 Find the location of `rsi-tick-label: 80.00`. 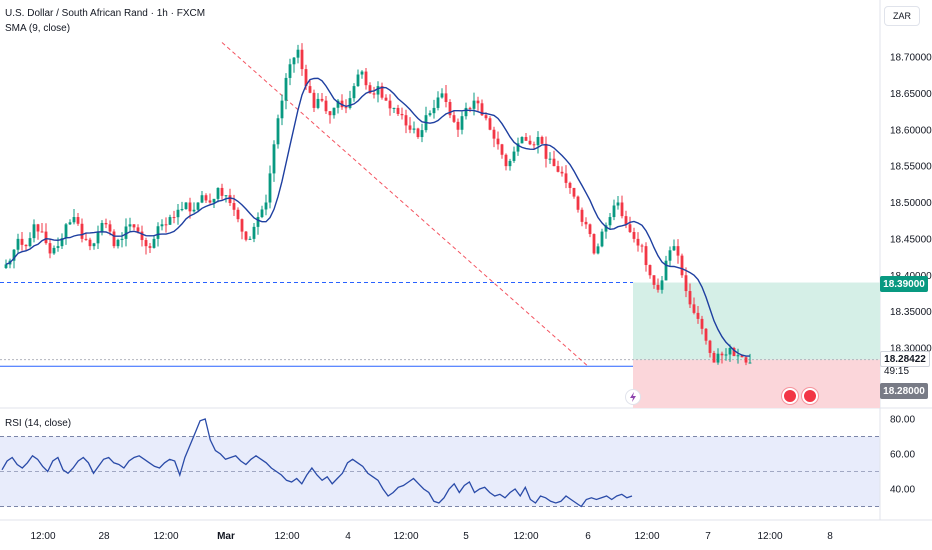

rsi-tick-label: 80.00 is located at coordinates (902, 420).